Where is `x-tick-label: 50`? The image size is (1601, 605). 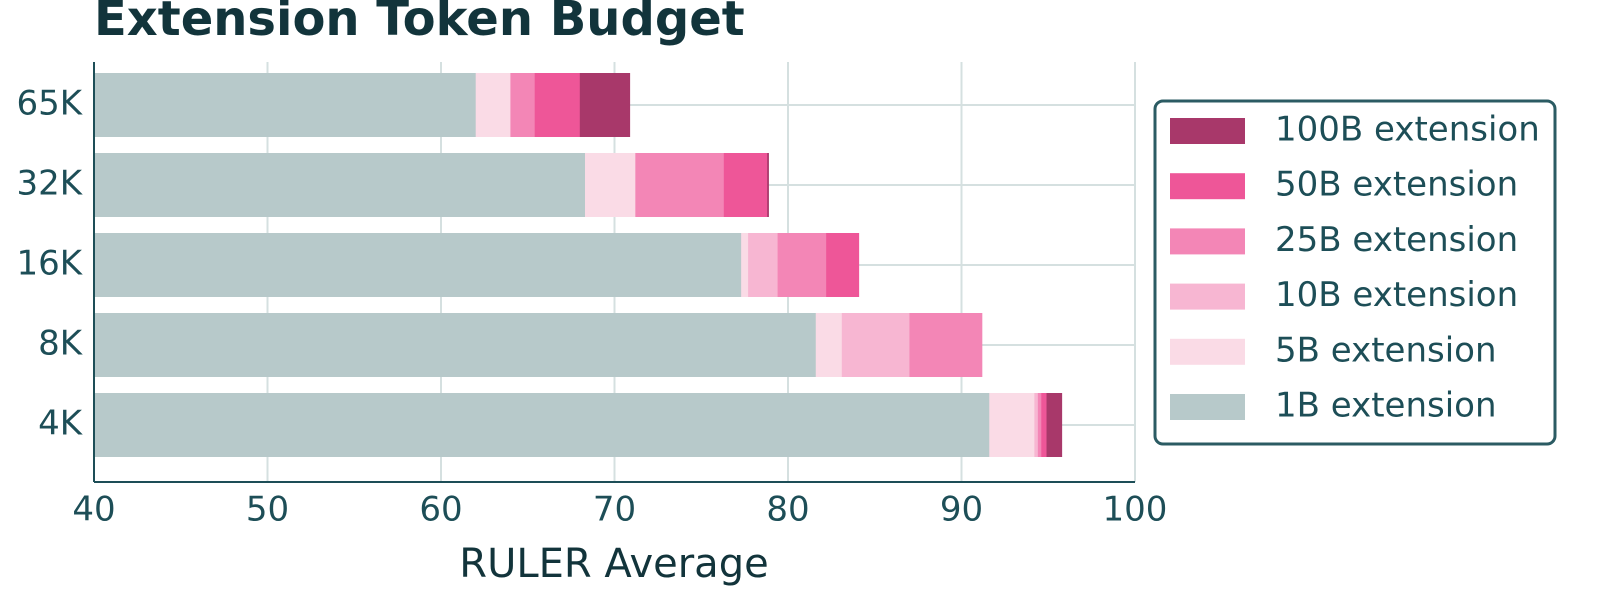 x-tick-label: 50 is located at coordinates (267, 510).